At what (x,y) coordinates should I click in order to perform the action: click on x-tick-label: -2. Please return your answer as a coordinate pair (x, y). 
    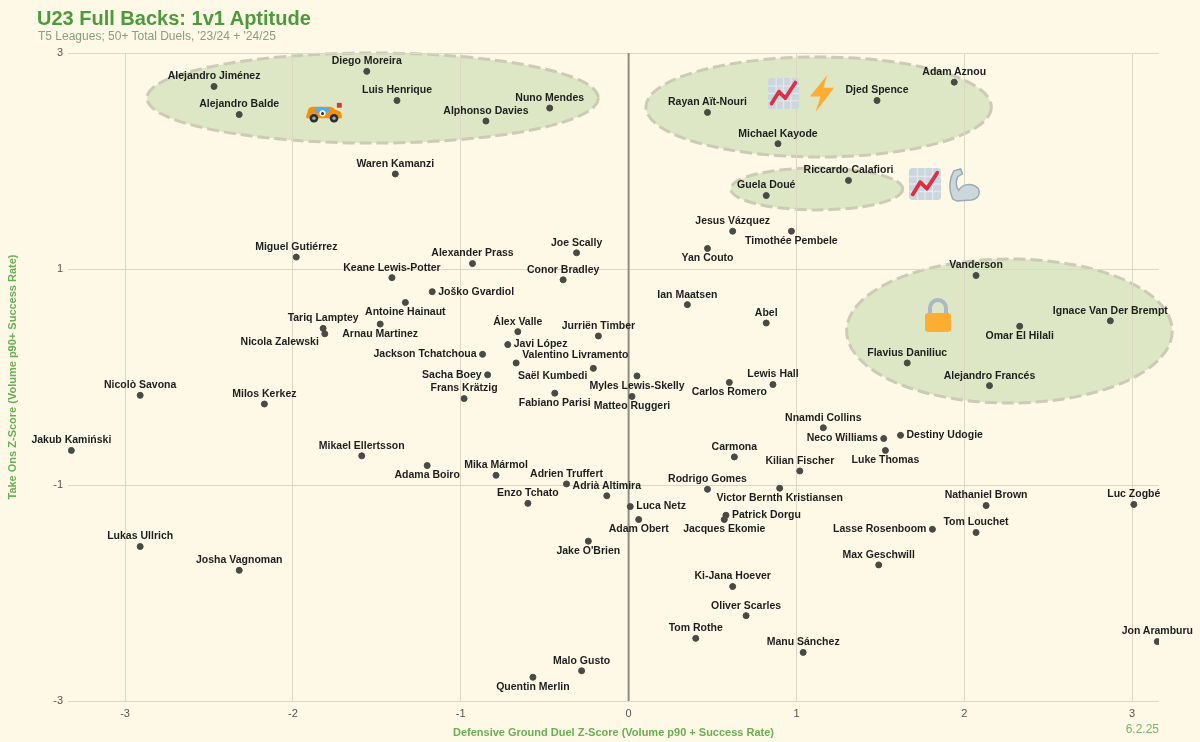
    Looking at the image, I should click on (293, 712).